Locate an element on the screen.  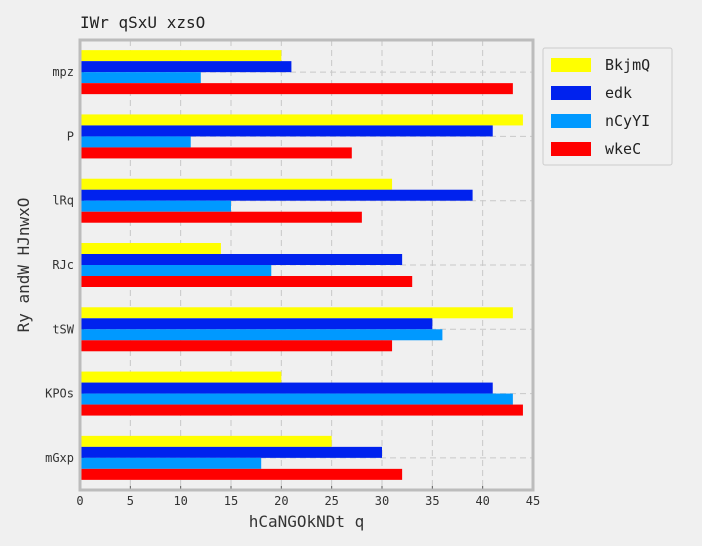
x-tick-label: 45 is located at coordinates (533, 501).